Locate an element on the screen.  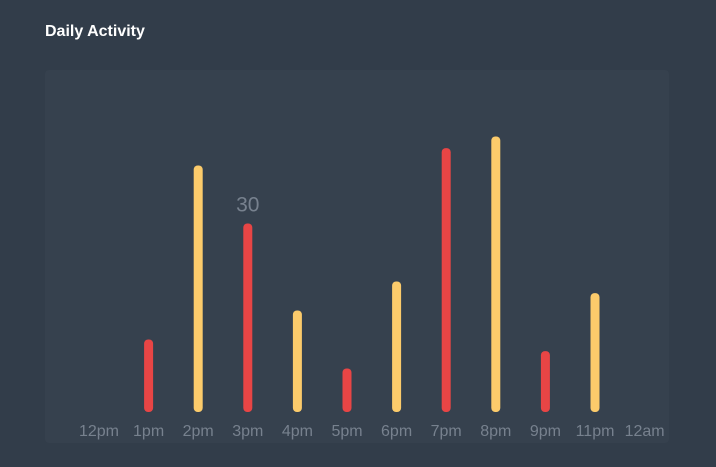
x-tick-label-1pm: 1pm is located at coordinates (148, 431).